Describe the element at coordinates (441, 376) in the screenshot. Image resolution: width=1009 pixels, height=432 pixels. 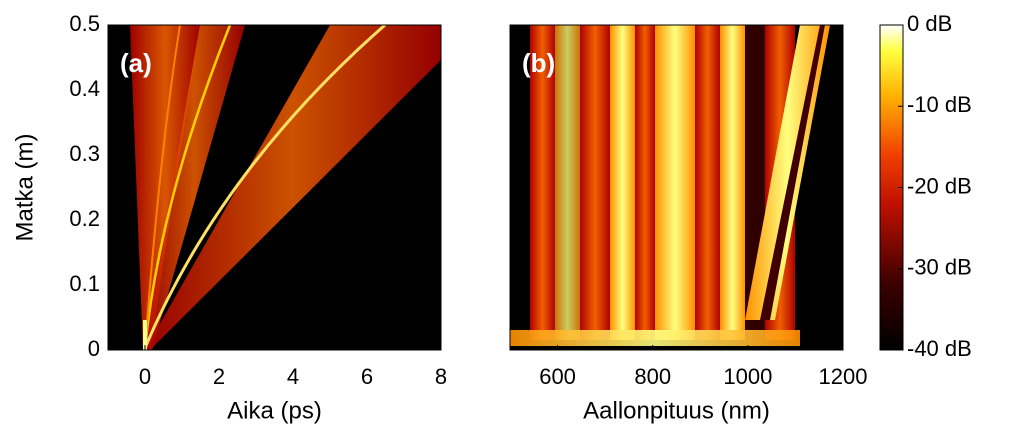
I see `x-tick-label: 8` at that location.